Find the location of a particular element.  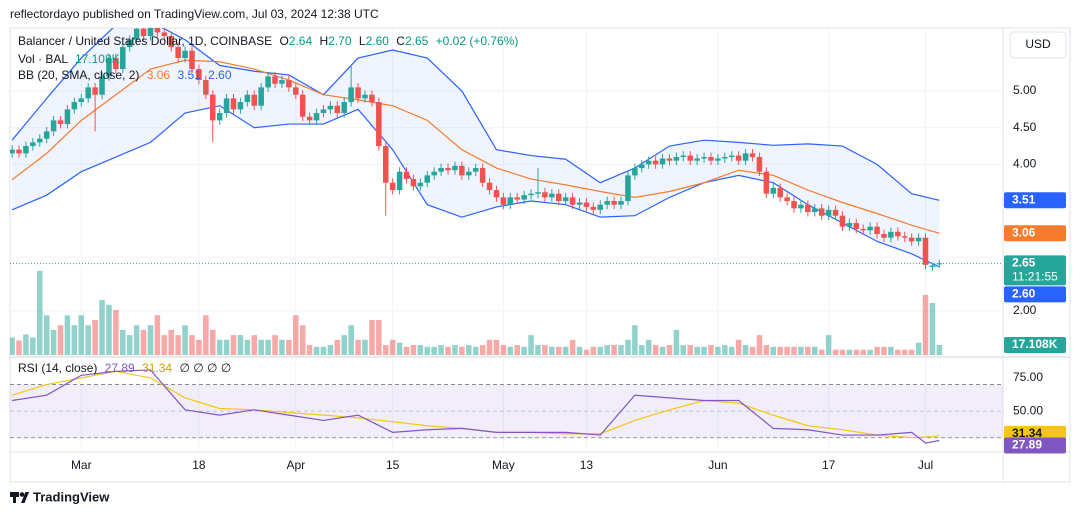

bb-legend: BB (20, SMA, close, 2) 3.06 3.51 2.60 is located at coordinates (125, 75).